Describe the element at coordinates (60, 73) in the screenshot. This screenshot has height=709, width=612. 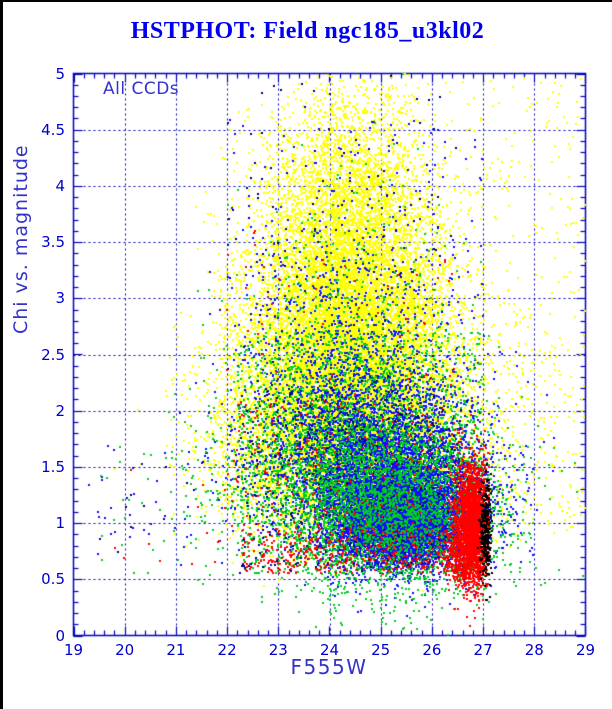
I see `y-tick-label: 5` at that location.